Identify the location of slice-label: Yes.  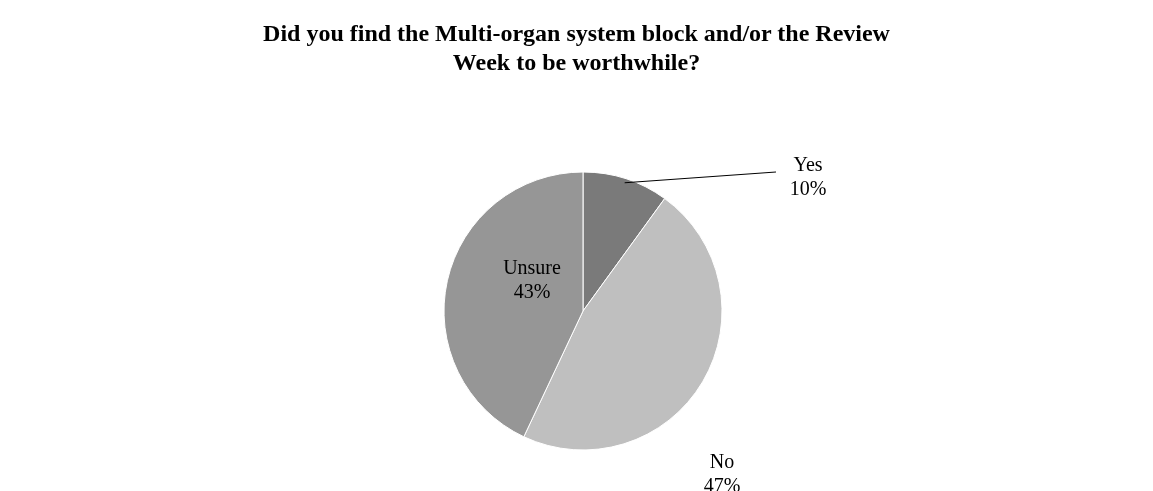
(808, 164).